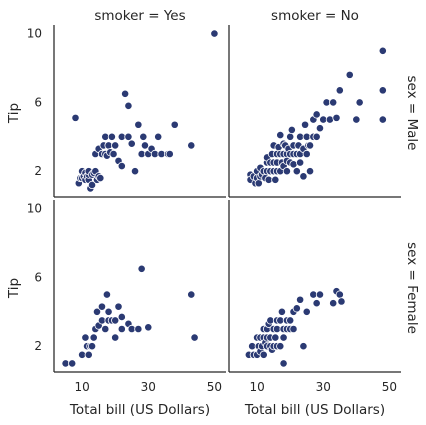  Describe the element at coordinates (139, 410) in the screenshot. I see `x-axis-title-left: Total bill (US Dollars)` at that location.